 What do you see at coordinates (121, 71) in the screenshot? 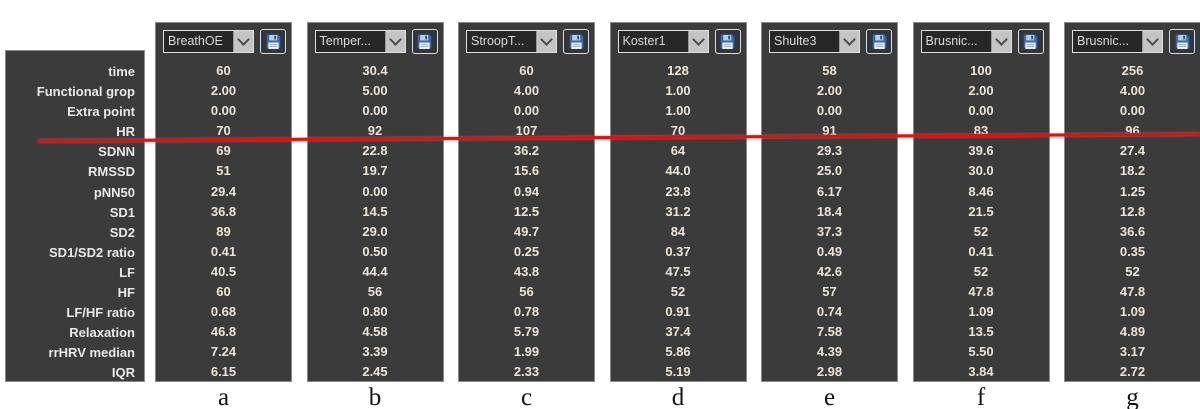
I see `row-label: time` at bounding box center [121, 71].